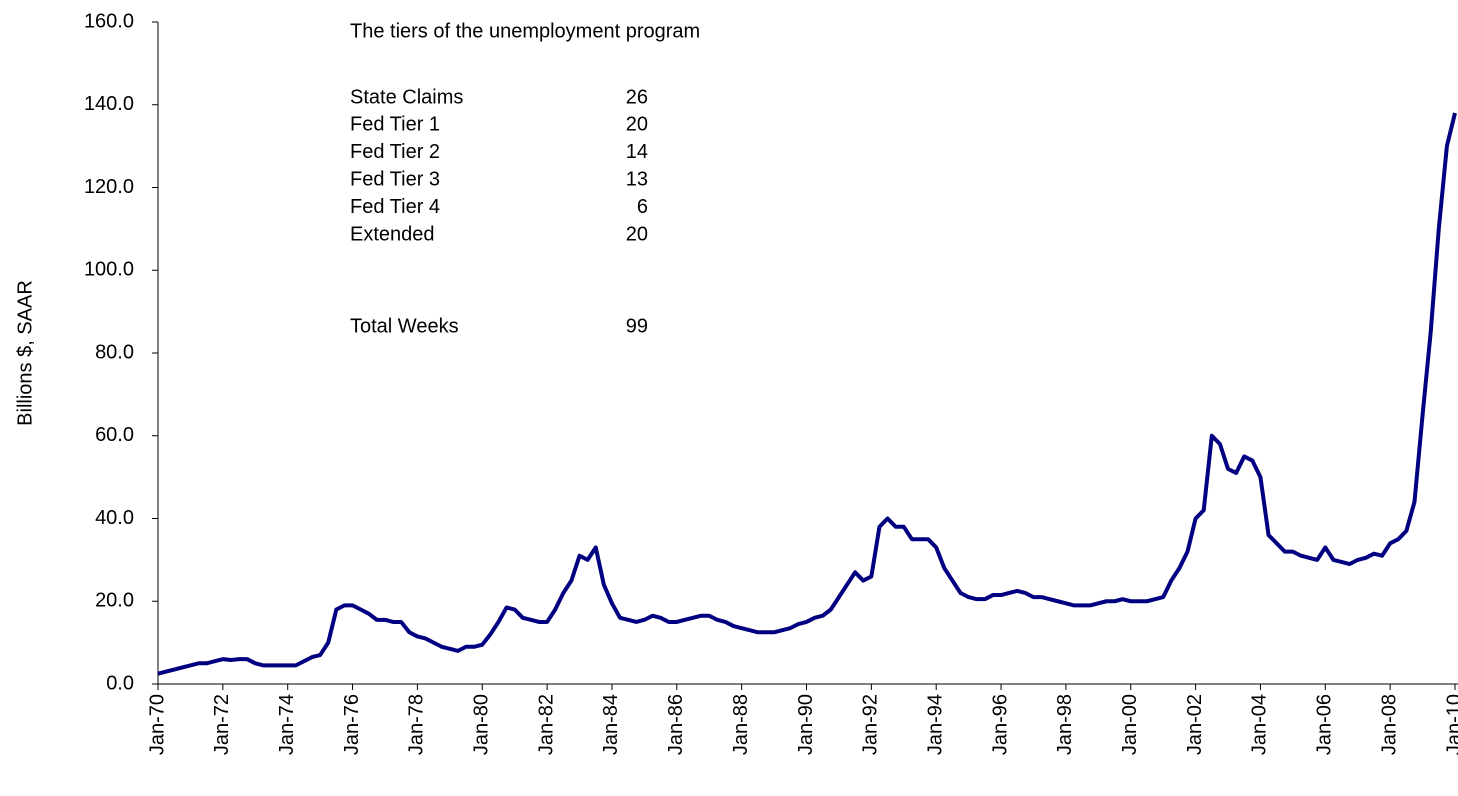  Describe the element at coordinates (637, 97) in the screenshot. I see `annotation-value: 26` at that location.